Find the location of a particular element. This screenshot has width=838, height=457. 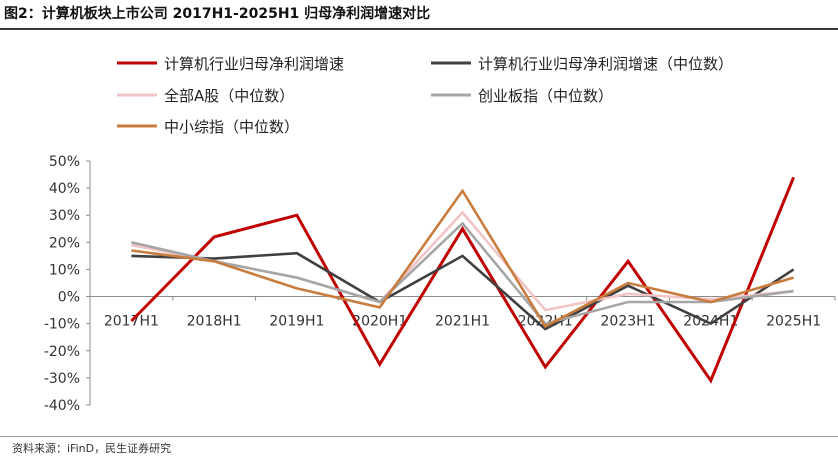

y-tick-label: 0% is located at coordinates (69, 298).